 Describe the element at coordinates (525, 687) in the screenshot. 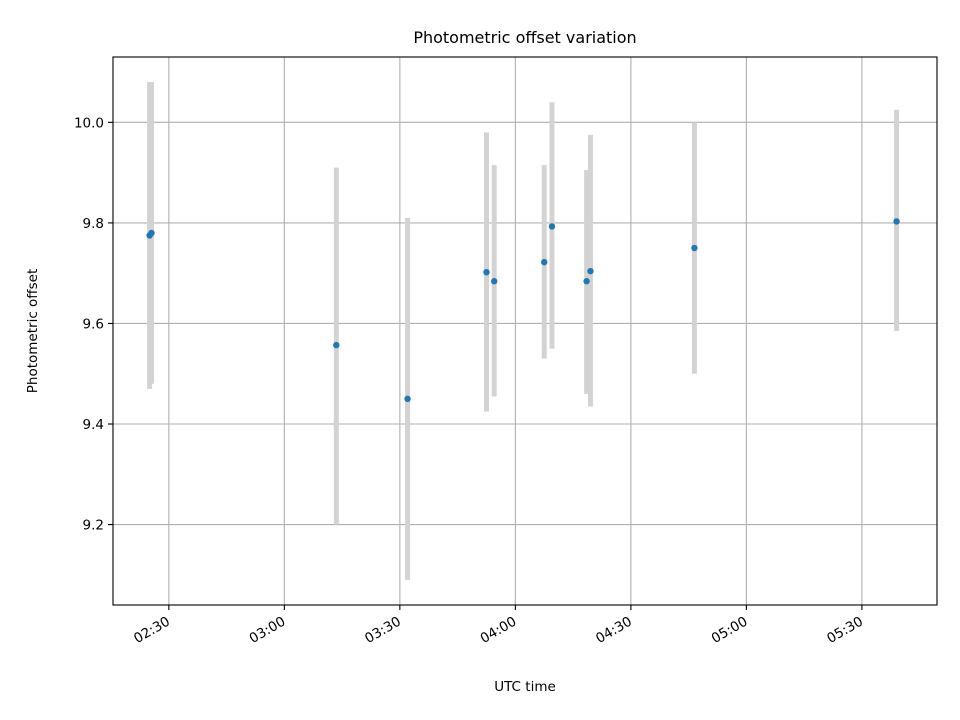

I see `x-axis-label: UTC time` at that location.